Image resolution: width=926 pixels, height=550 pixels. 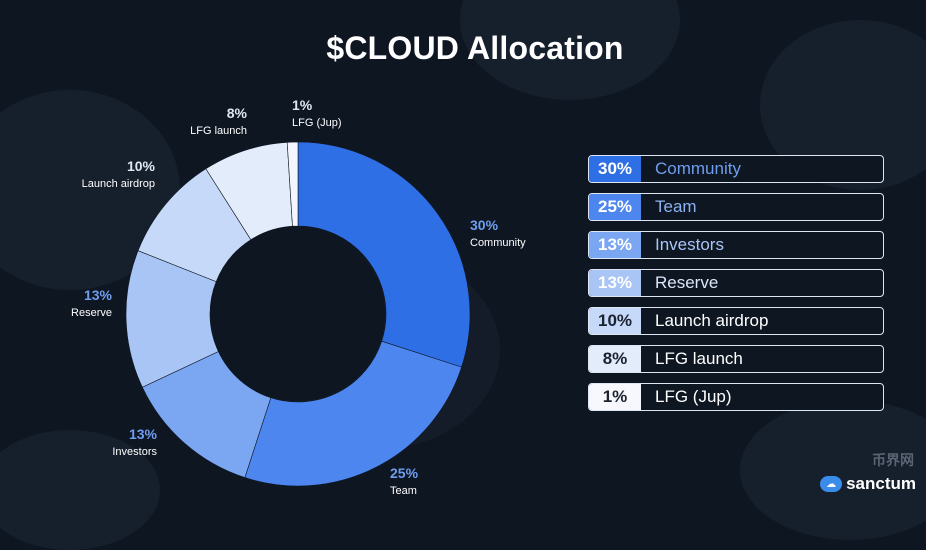 What do you see at coordinates (736, 245) in the screenshot?
I see `legend-item: 13% Investors` at bounding box center [736, 245].